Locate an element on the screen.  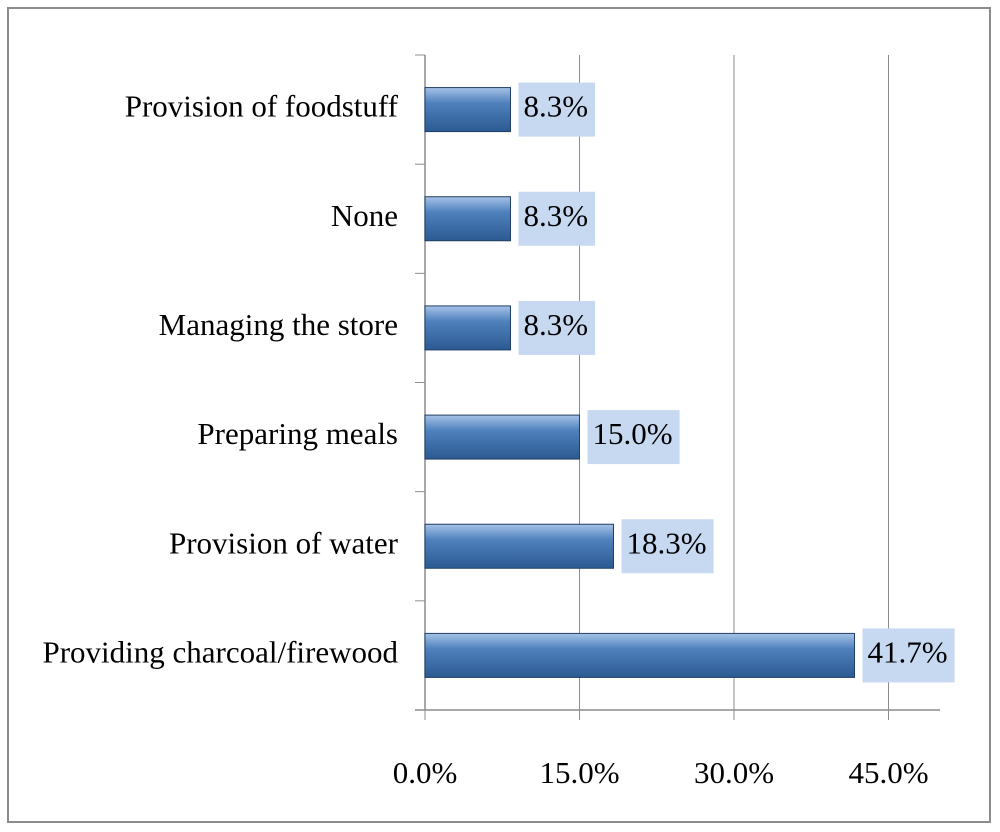
y-tick-label: Provision of water is located at coordinates (284, 542).